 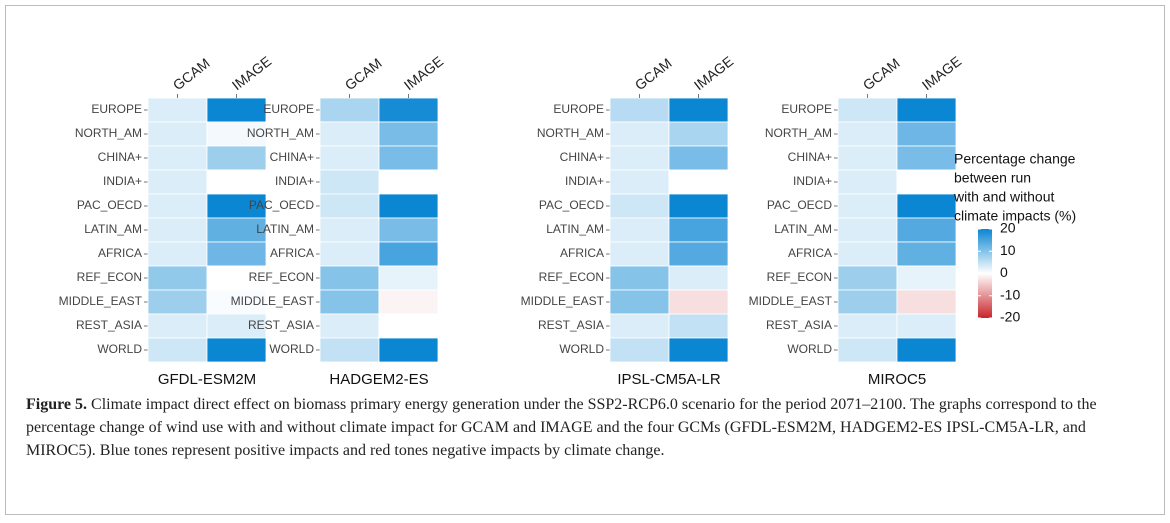 I want to click on y-tick-label: EUROPE, so click(x=116, y=109).